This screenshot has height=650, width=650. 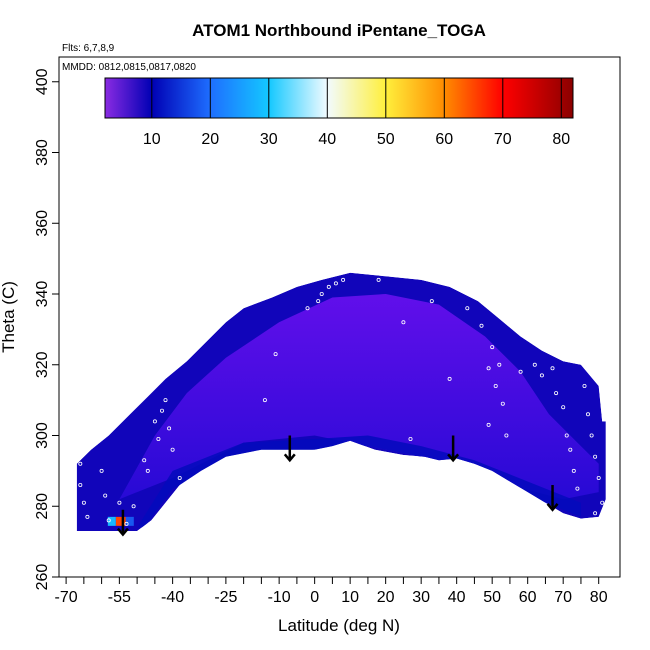 What do you see at coordinates (42, 152) in the screenshot?
I see `y-tick-label: 380` at bounding box center [42, 152].